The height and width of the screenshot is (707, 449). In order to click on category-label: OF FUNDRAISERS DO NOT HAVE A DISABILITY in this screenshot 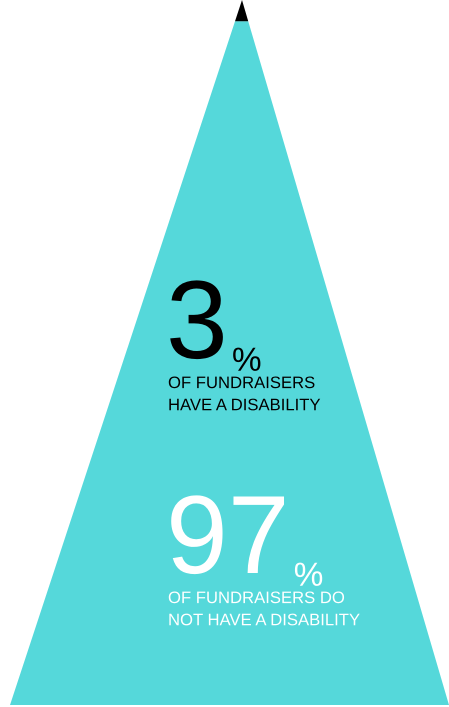, I will do `click(264, 608)`.